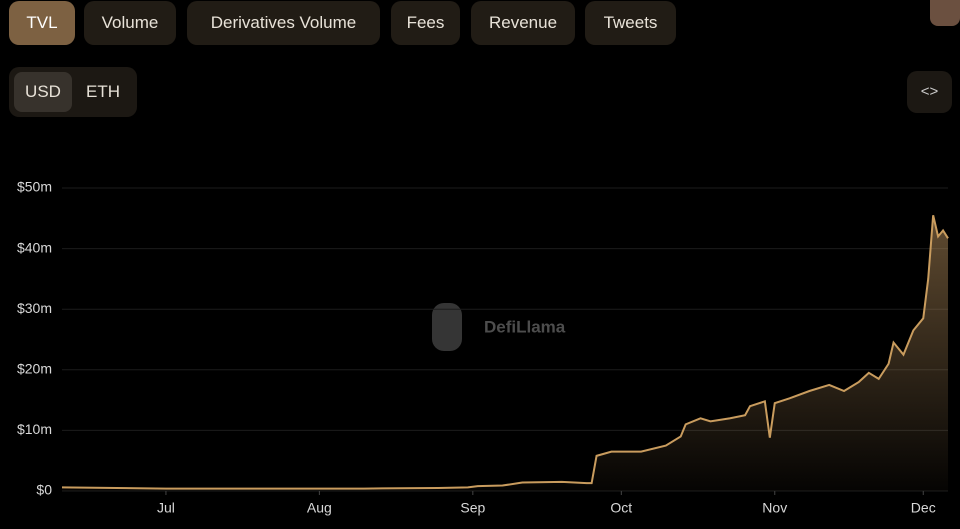 The image size is (960, 529). I want to click on currency-option: ETH, so click(103, 91).